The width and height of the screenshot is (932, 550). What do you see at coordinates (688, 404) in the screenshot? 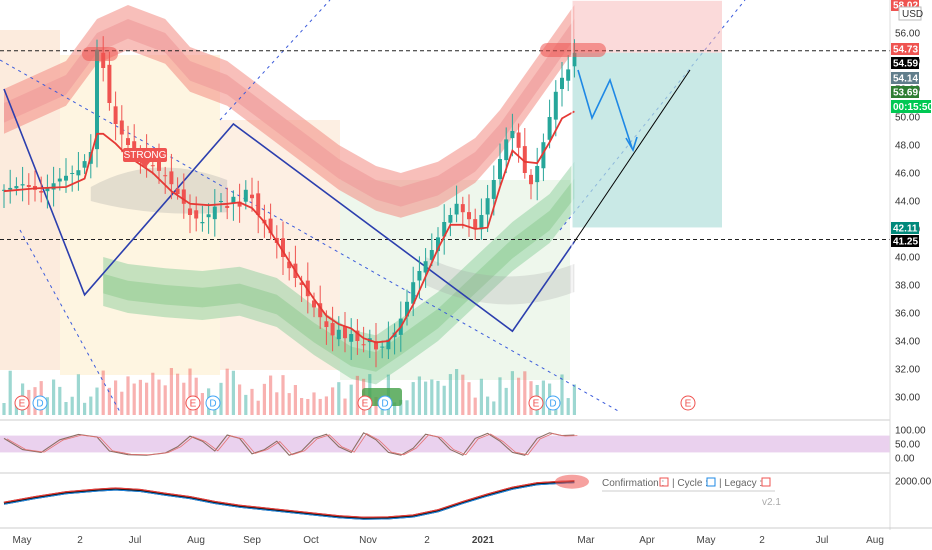
I see `earnings-letter: E` at bounding box center [688, 404].